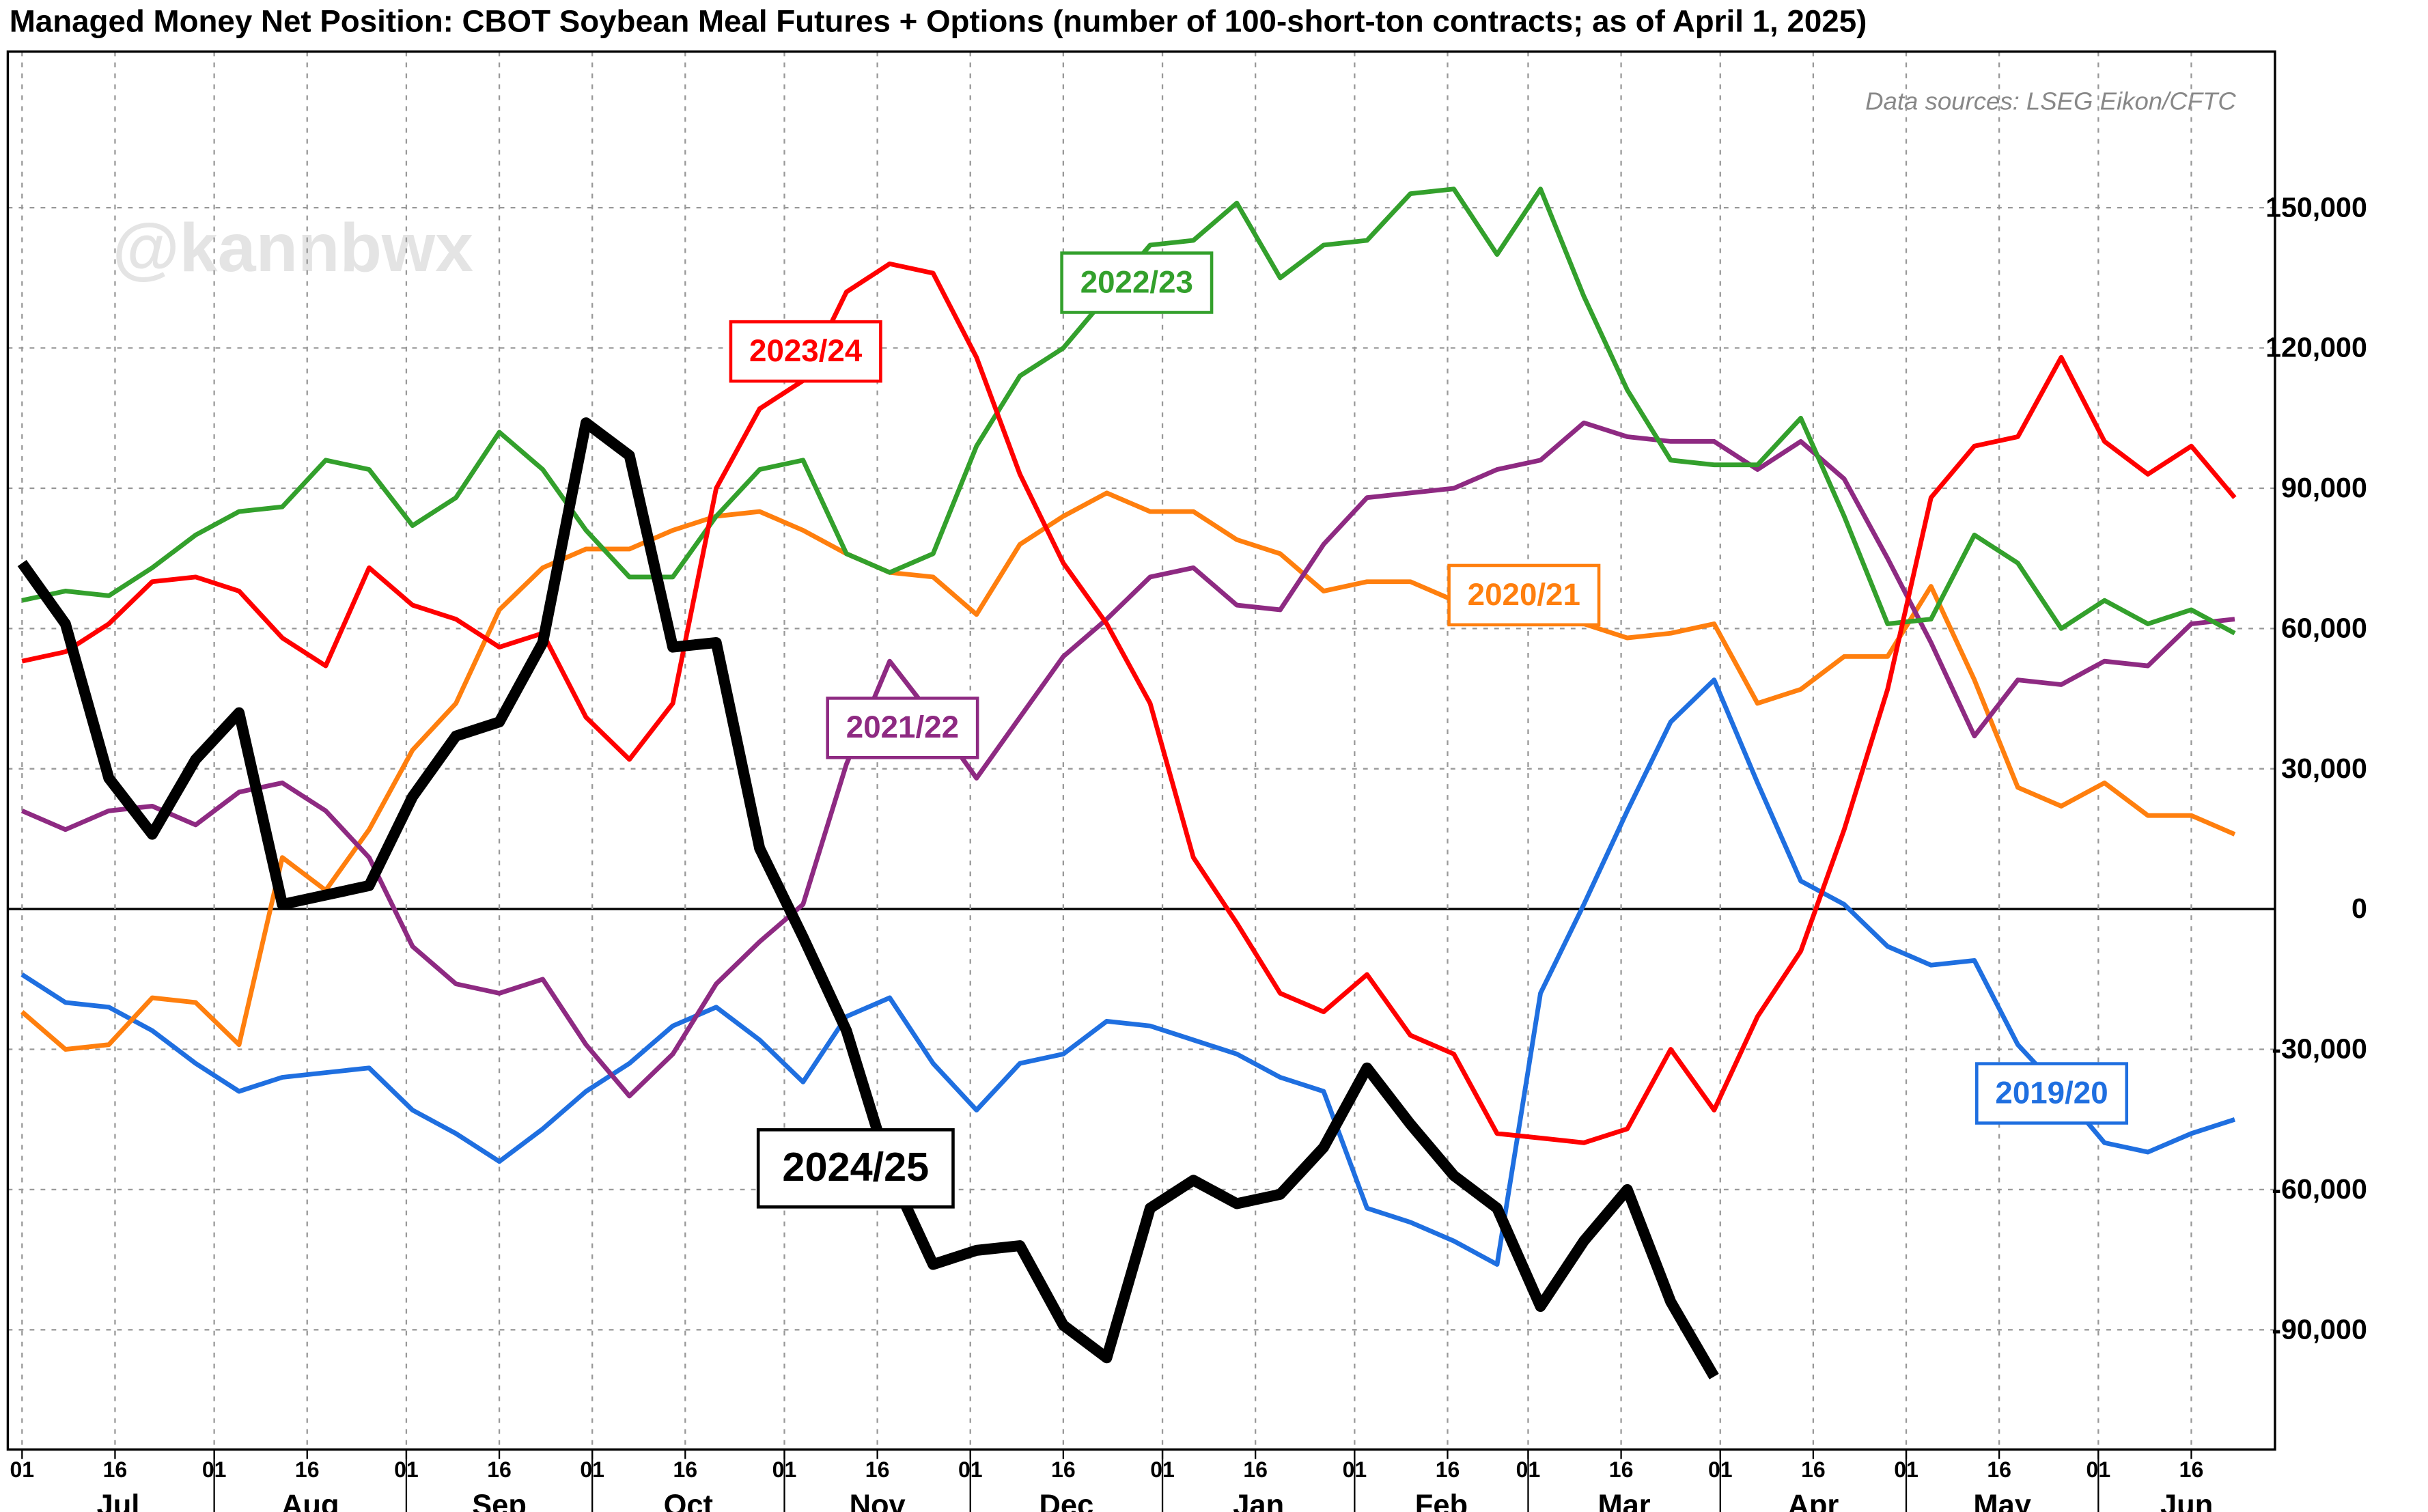 The width and height of the screenshot is (2428, 1512). I want to click on month-label: Aug, so click(310, 1500).